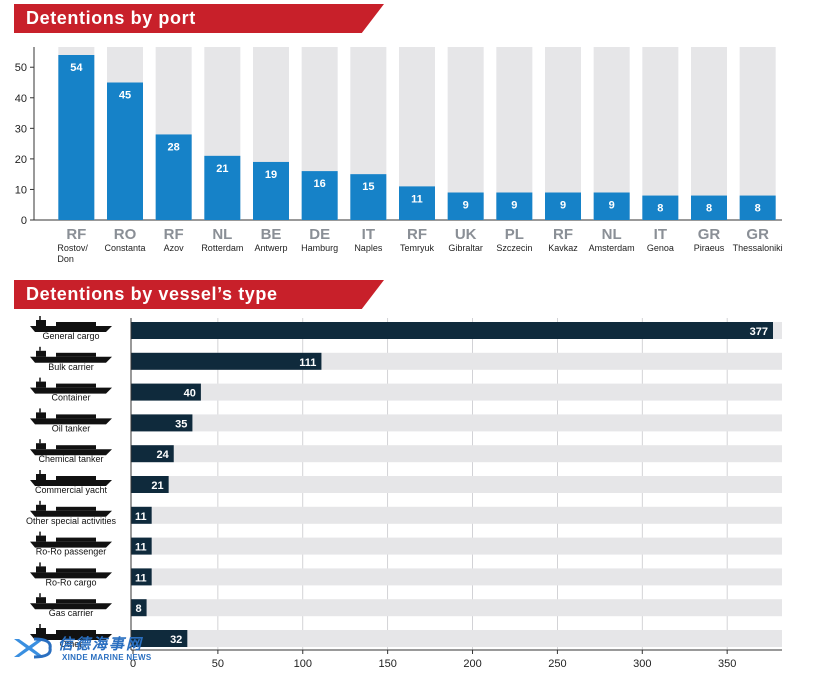 The image size is (825, 674). Describe the element at coordinates (563, 248) in the screenshot. I see `port-label: Kavkaz` at that location.